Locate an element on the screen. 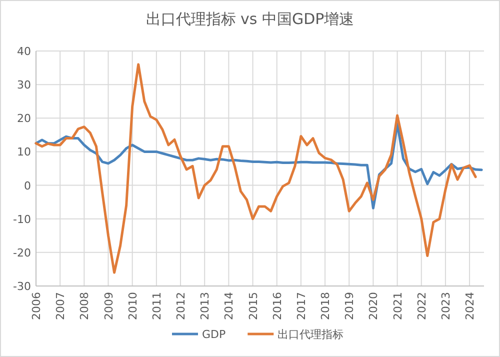 Image resolution: width=500 pixels, height=357 pixels. x-tick-label: 2009 is located at coordinates (109, 306).